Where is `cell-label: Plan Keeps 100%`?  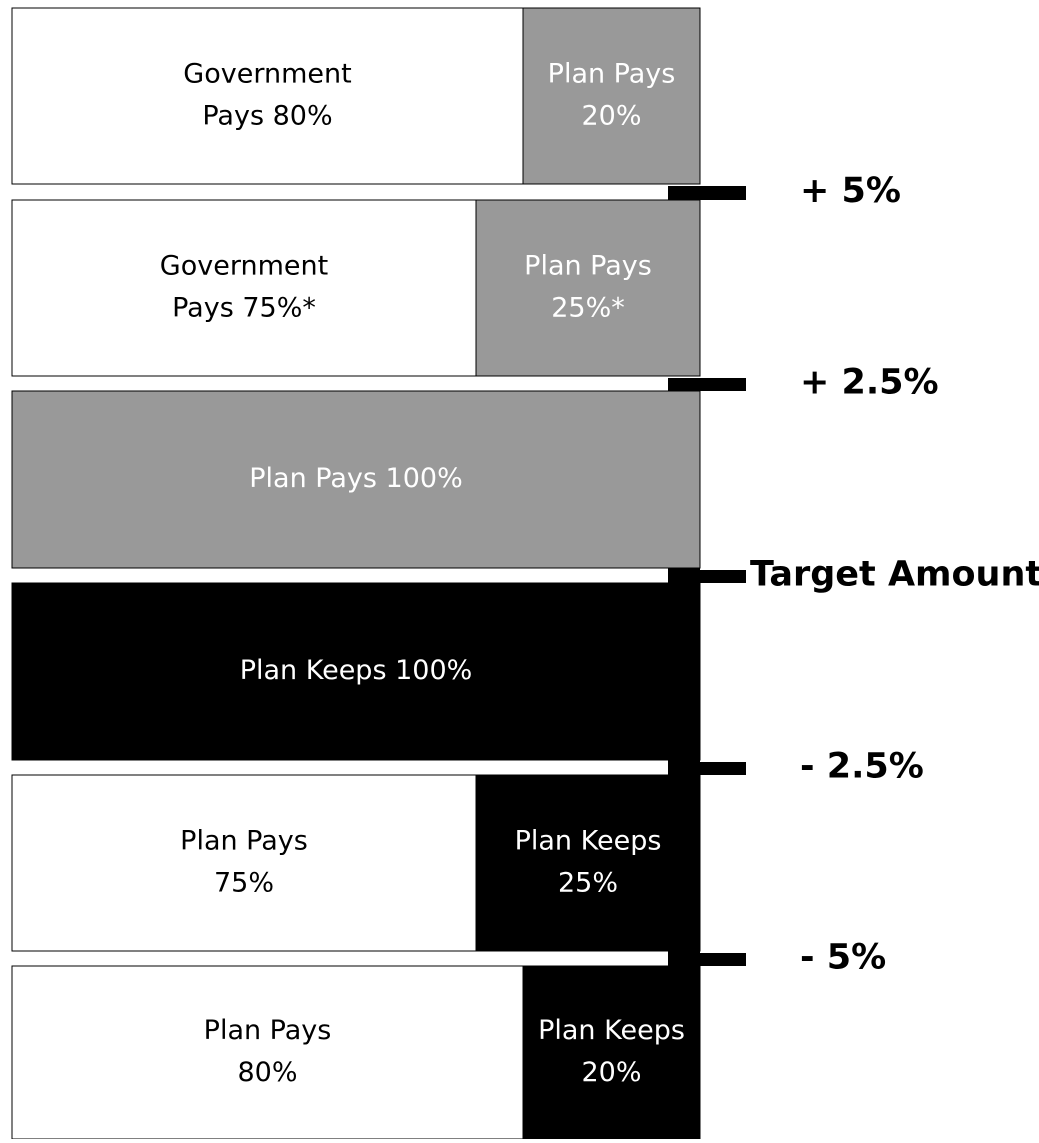
cell-label: Plan Keeps 100% is located at coordinates (356, 670).